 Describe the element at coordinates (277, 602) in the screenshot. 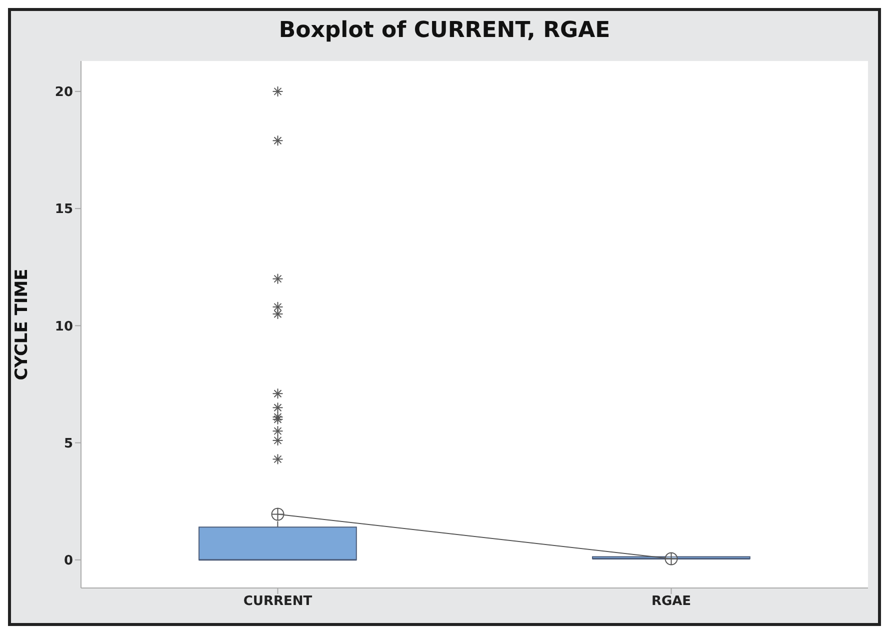

I see `x-tick-label: CURRENT` at that location.